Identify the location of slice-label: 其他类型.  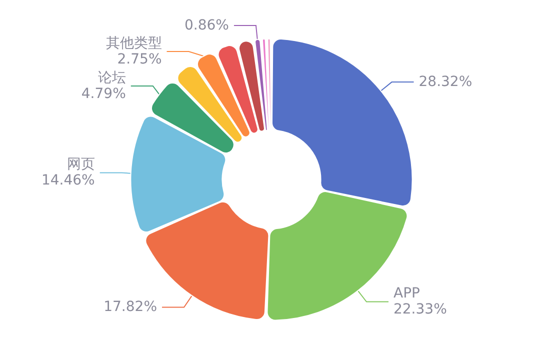
(134, 44).